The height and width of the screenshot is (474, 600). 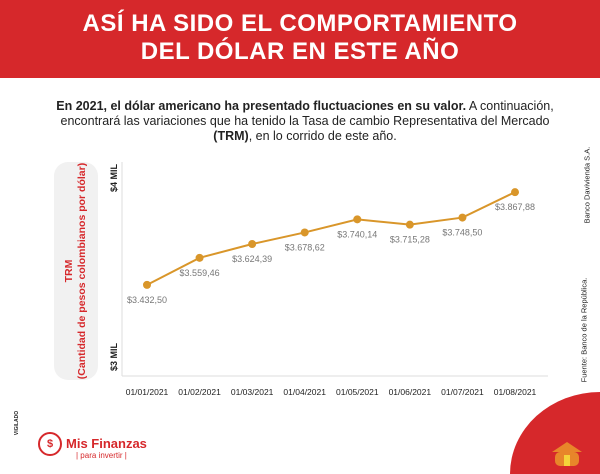 What do you see at coordinates (410, 240) in the screenshot?
I see `data-label: $3.715,28` at bounding box center [410, 240].